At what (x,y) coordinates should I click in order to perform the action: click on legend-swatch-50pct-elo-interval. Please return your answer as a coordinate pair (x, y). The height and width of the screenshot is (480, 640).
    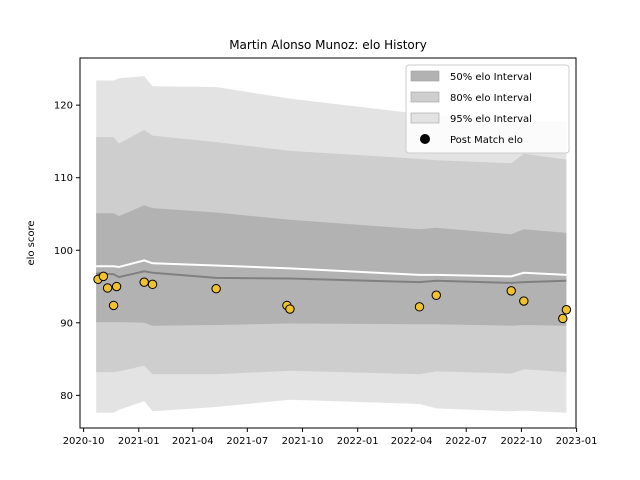
    Looking at the image, I should click on (425, 76).